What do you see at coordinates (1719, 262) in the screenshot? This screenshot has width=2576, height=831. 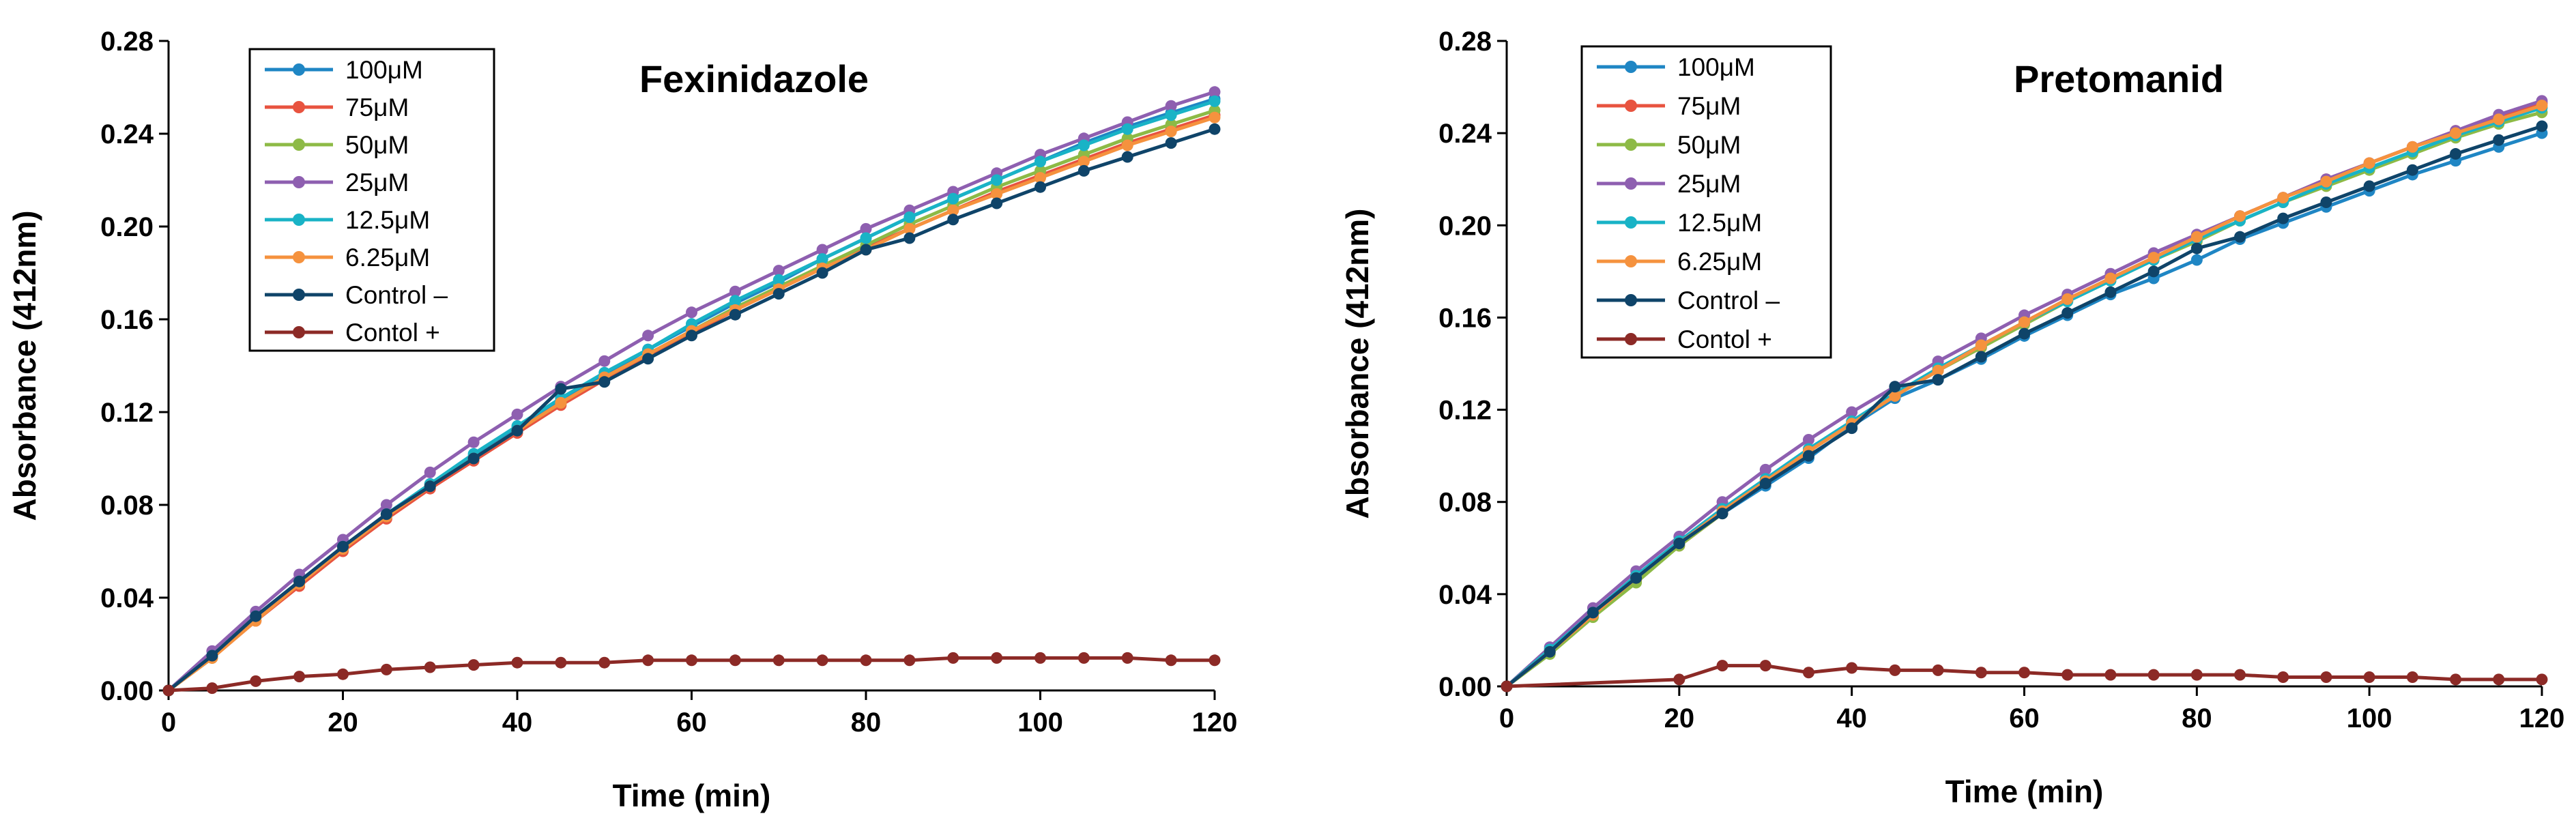 I see `legend-label: 6.25μM` at bounding box center [1719, 262].